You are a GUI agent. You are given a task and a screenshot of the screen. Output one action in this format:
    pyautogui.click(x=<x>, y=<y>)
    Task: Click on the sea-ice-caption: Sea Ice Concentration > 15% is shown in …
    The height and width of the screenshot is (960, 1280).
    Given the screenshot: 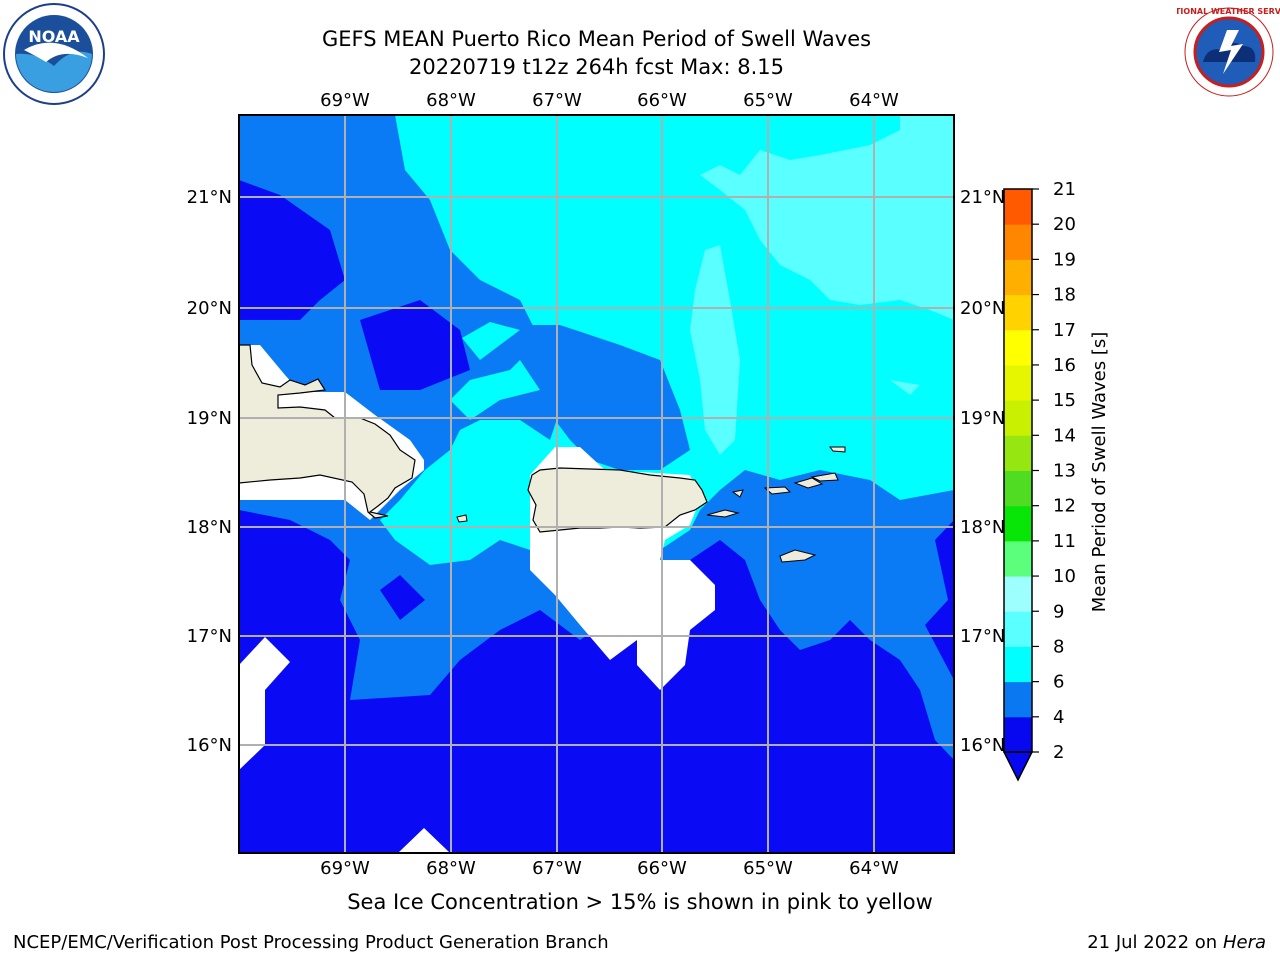 What is the action you would take?
    pyautogui.click(x=640, y=902)
    